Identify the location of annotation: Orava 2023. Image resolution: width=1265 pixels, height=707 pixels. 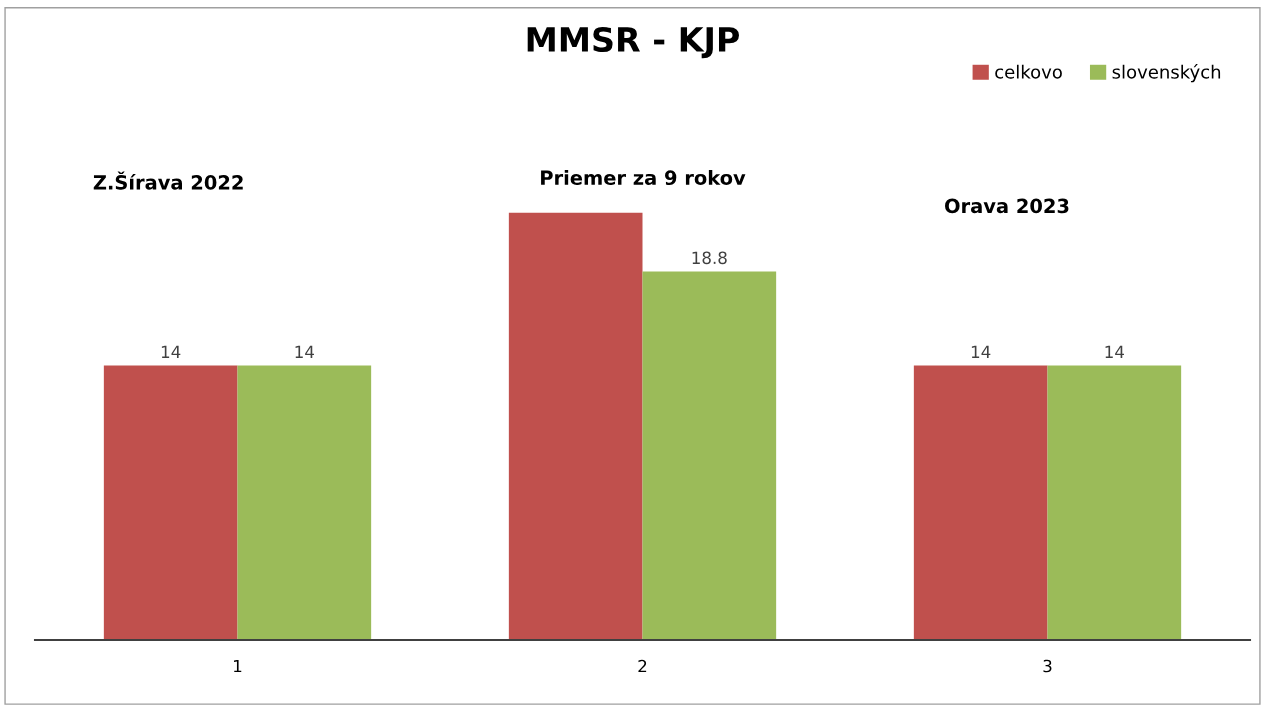
(1007, 206).